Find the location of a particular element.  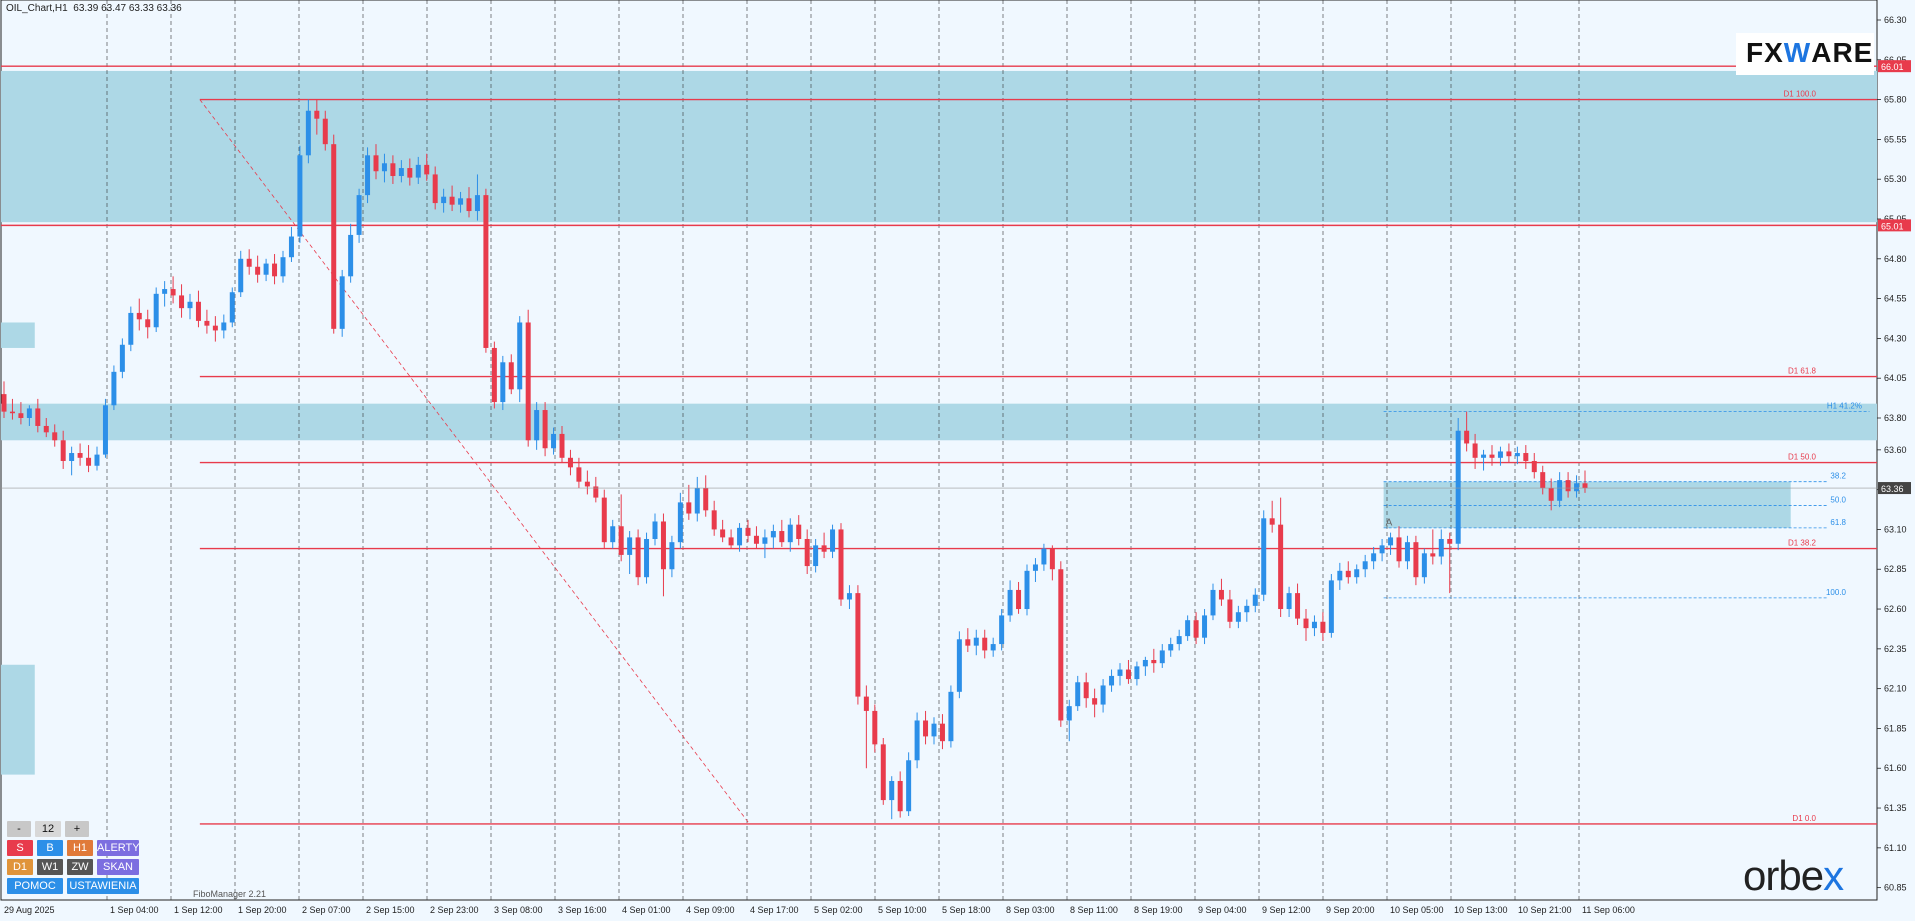

x-tick-label: 8 Sep 11:00 is located at coordinates (1094, 910).